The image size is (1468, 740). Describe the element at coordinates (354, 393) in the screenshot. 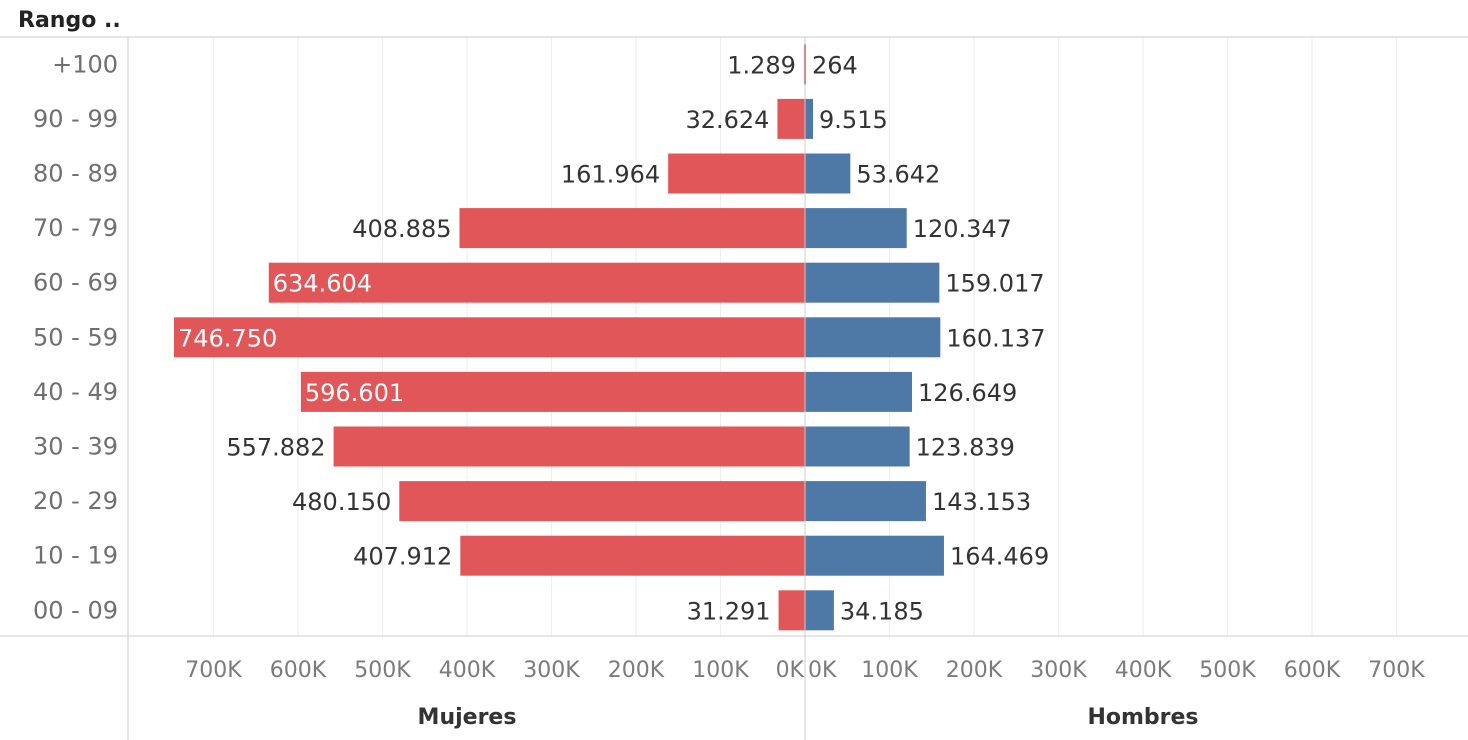

I see `value-label-mujeres: 596.601` at that location.